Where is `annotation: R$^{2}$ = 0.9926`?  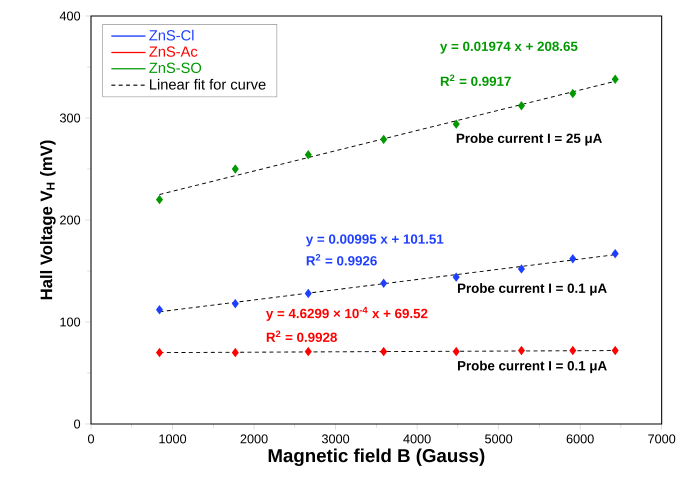
annotation: R$^{2}$ = 0.9926 is located at coordinates (341, 260).